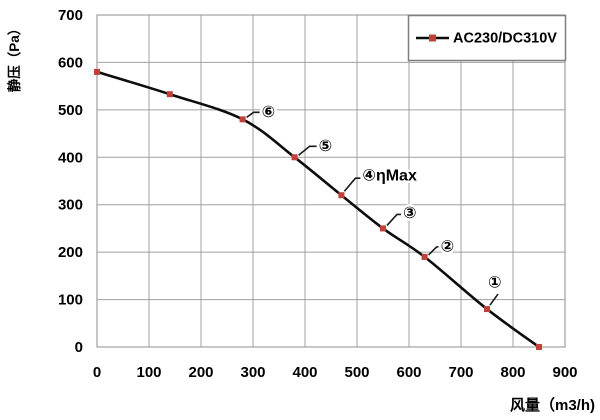 The width and height of the screenshot is (600, 420). Describe the element at coordinates (512, 372) in the screenshot. I see `x-tick-label: 800` at that location.